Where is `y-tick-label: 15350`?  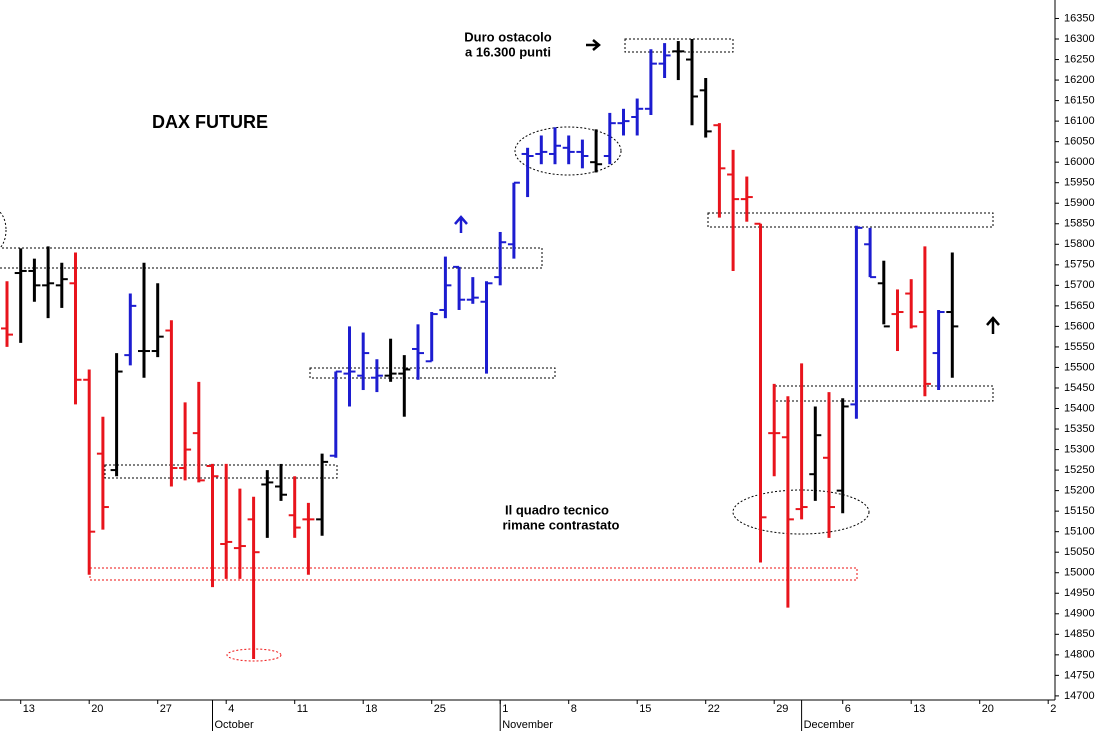
y-tick-label: 15350 is located at coordinates (1079, 429).